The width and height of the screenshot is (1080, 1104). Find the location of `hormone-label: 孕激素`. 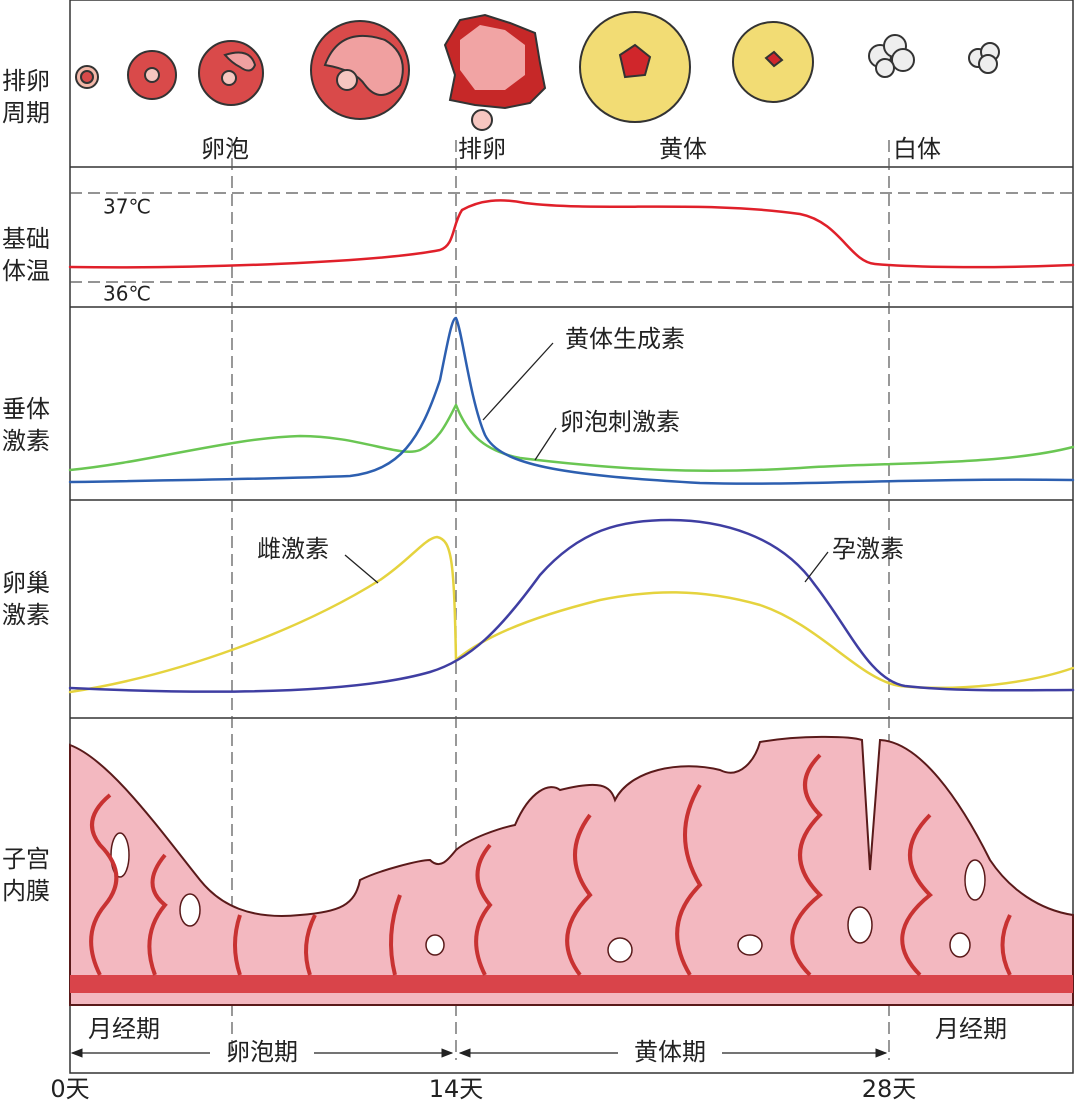

hormone-label: 孕激素 is located at coordinates (868, 549).